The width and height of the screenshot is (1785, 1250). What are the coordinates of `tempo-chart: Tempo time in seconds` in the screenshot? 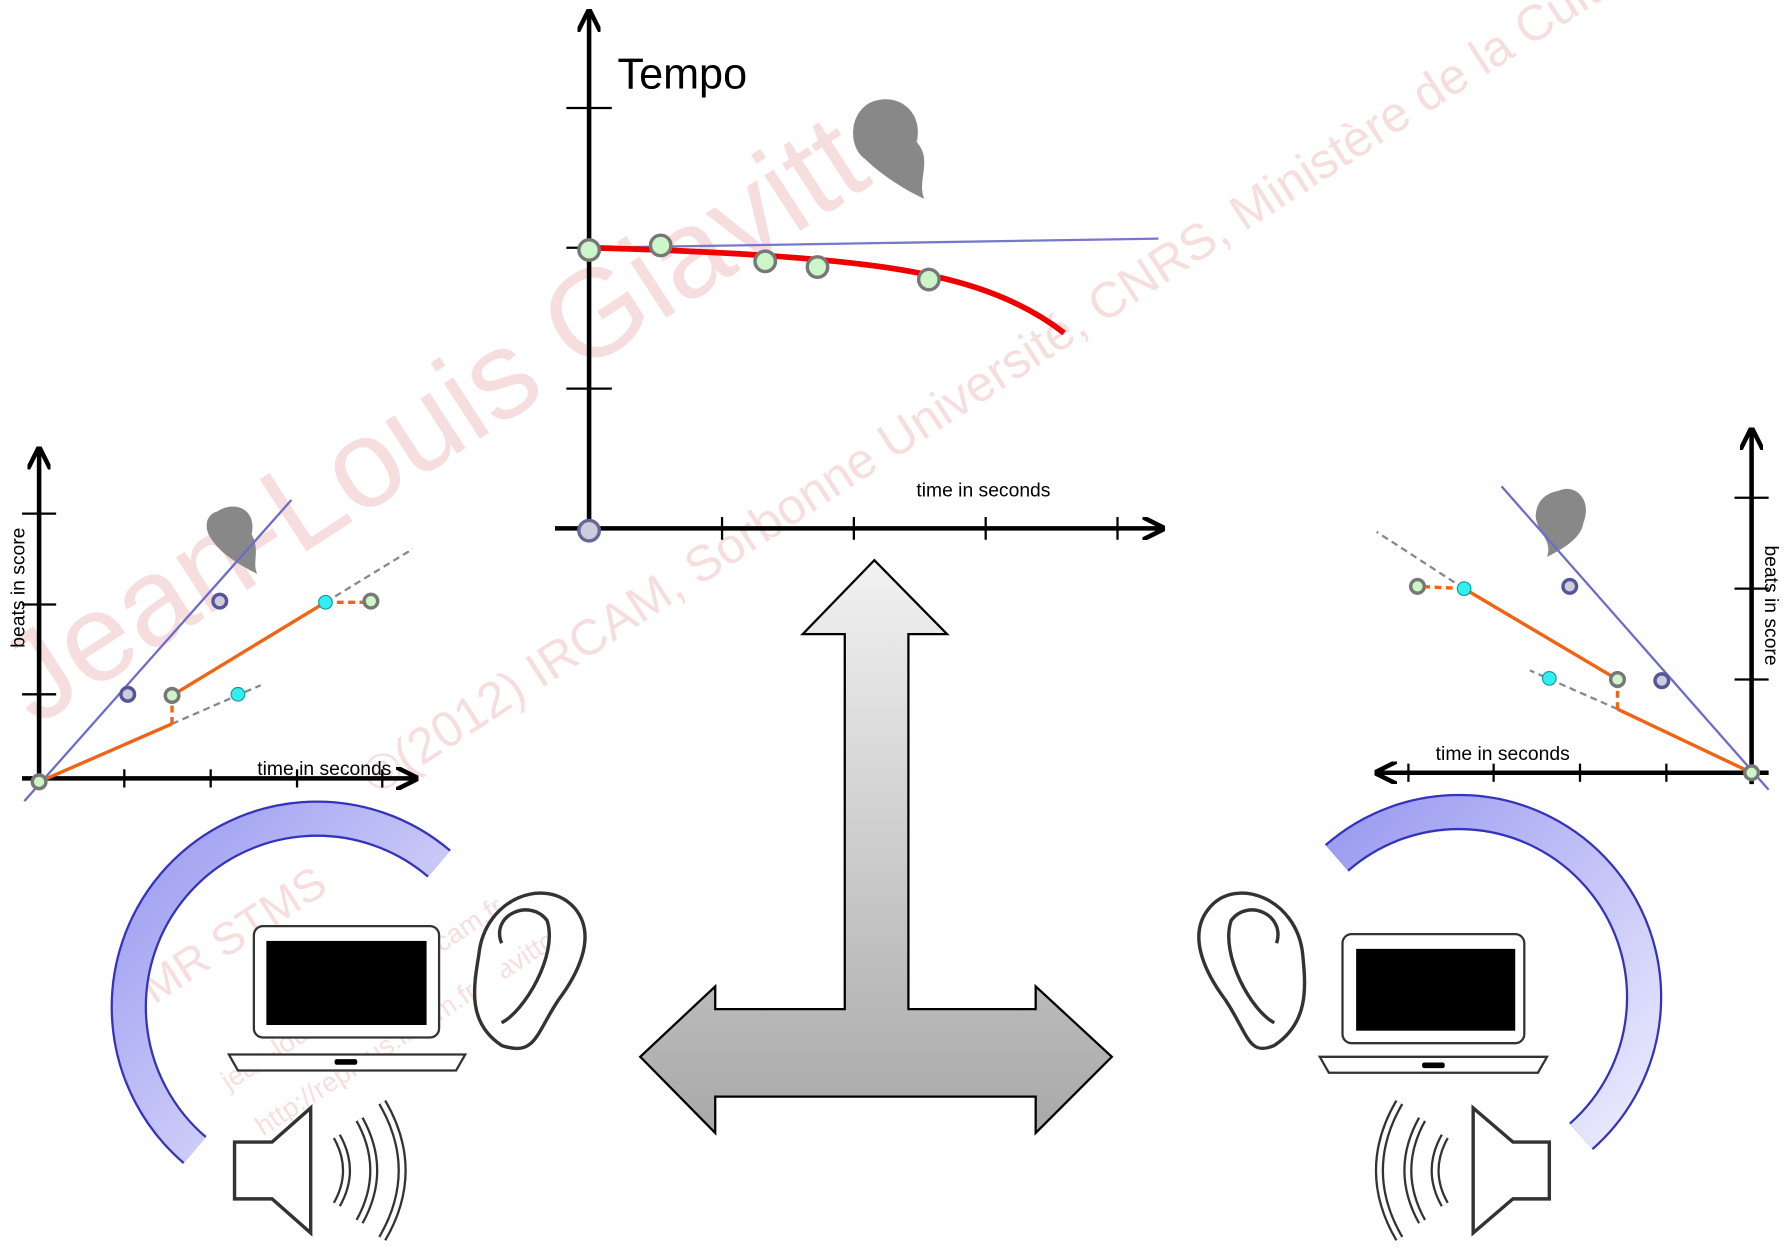 It's located at (858, 278).